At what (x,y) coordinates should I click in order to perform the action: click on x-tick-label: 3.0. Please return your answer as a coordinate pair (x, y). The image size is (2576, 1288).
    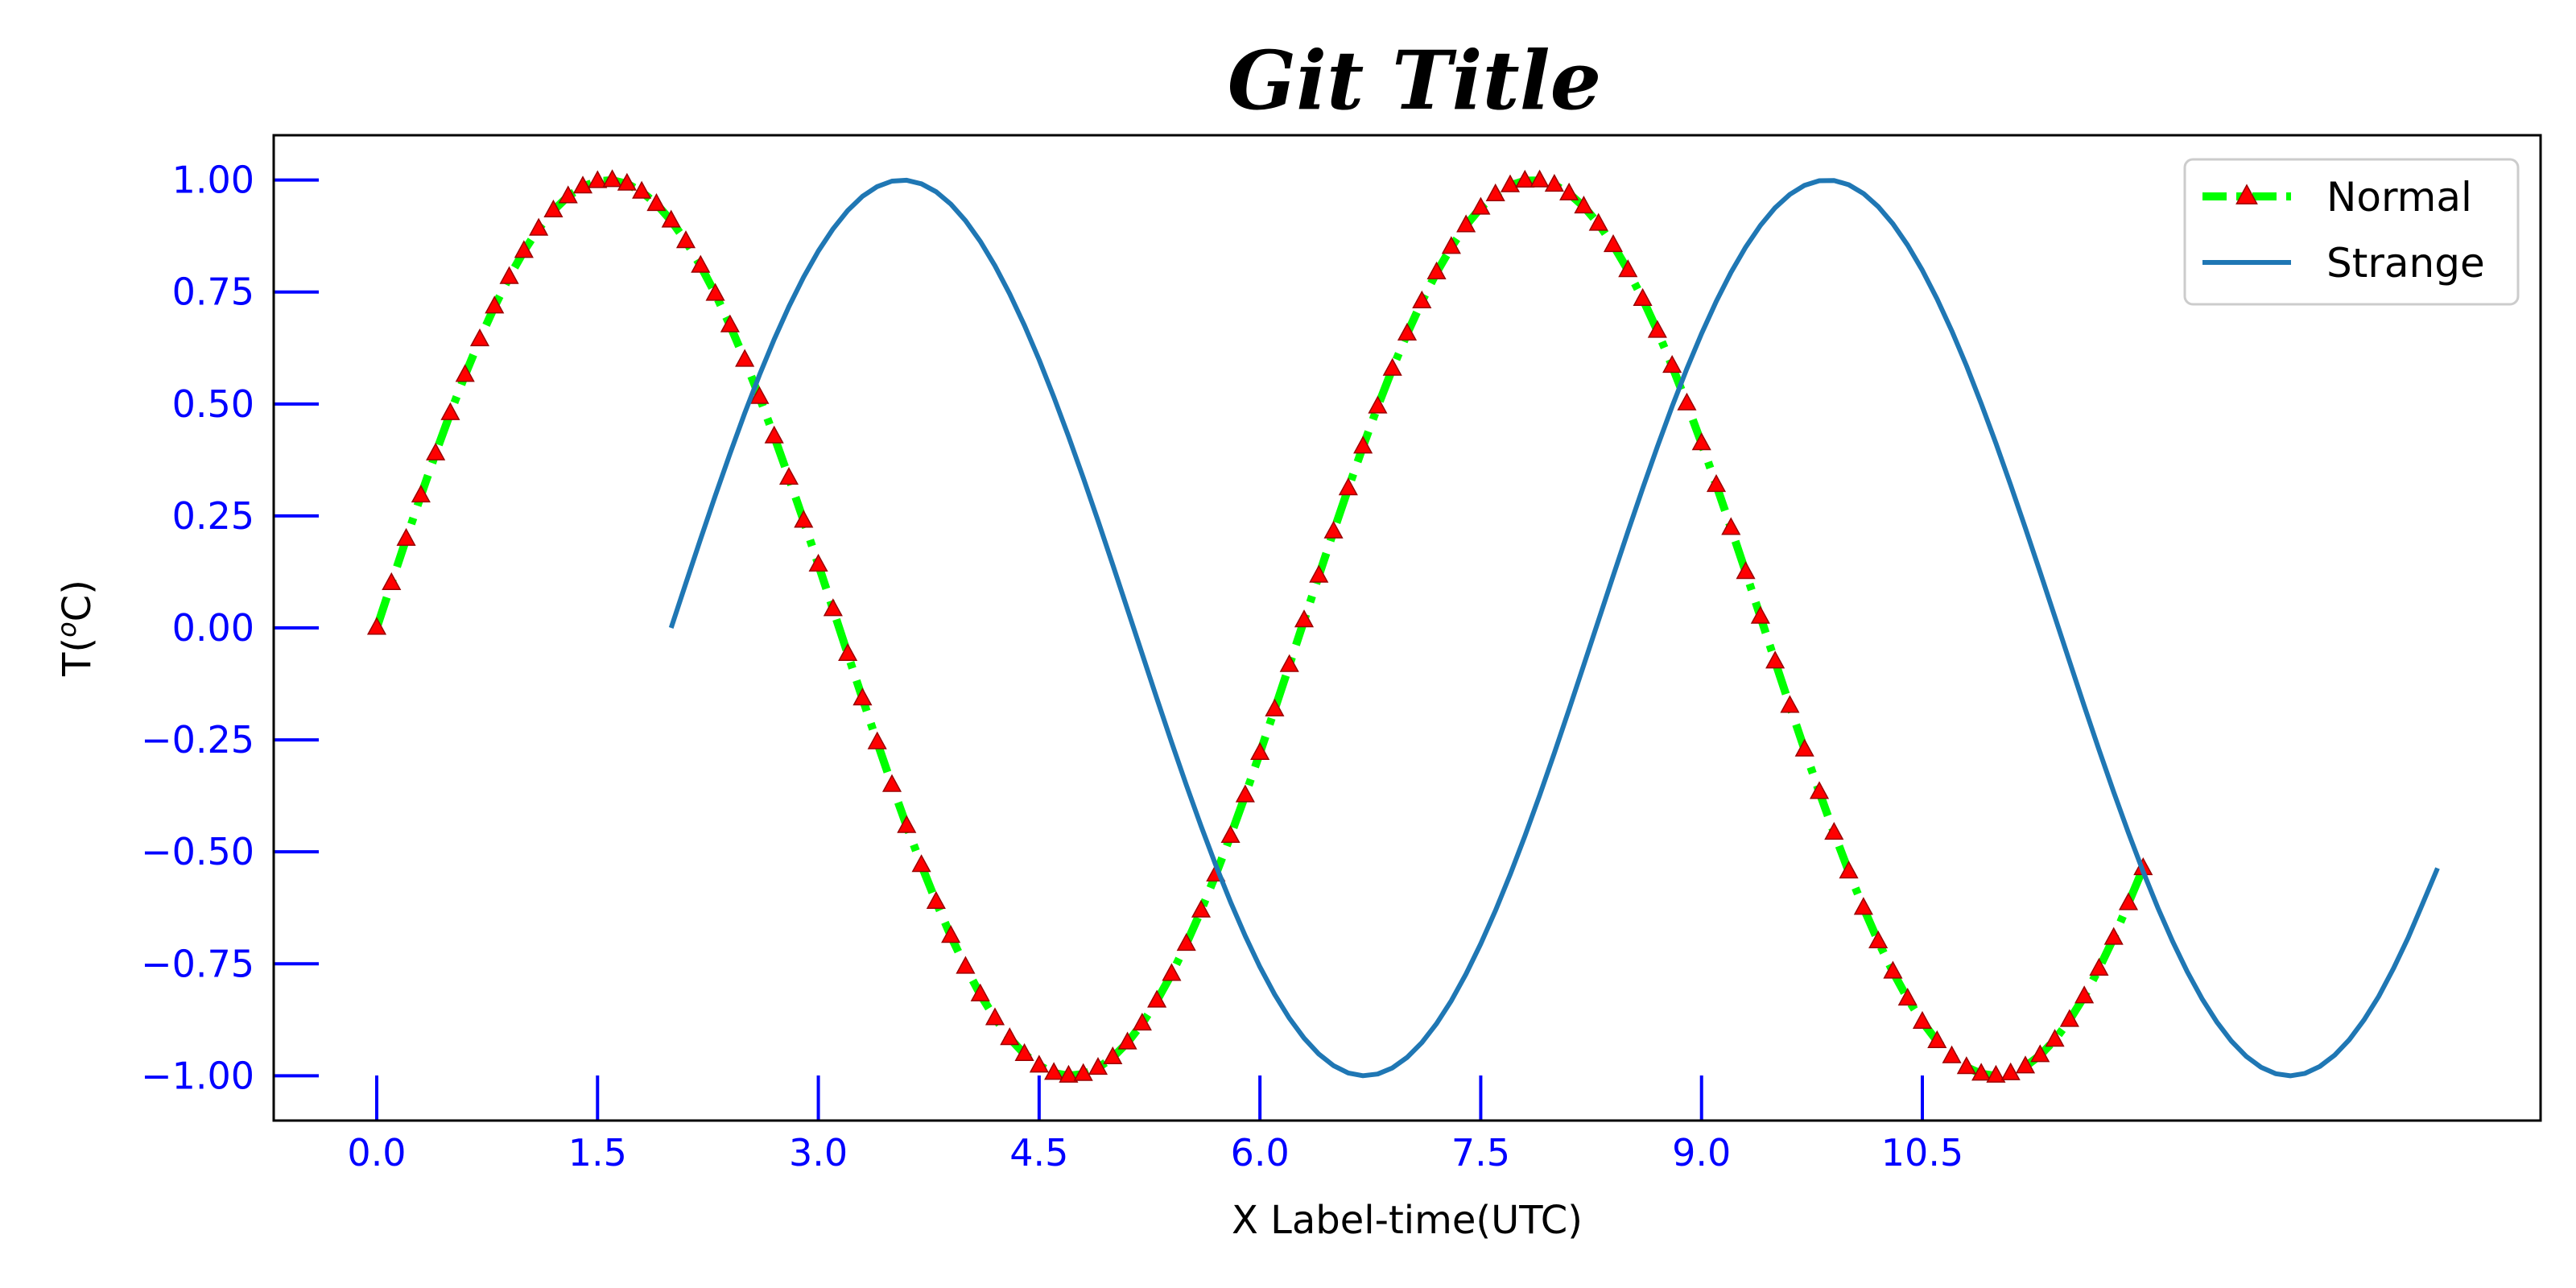
    Looking at the image, I should click on (818, 1152).